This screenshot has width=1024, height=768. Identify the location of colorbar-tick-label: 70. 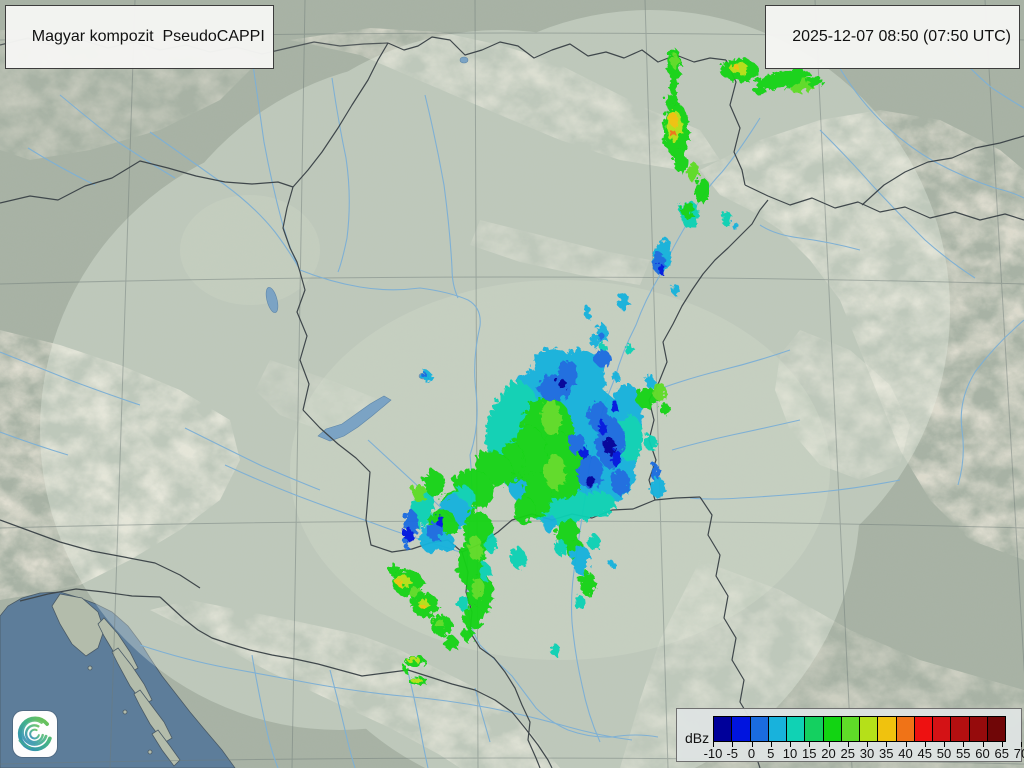
(1018, 753).